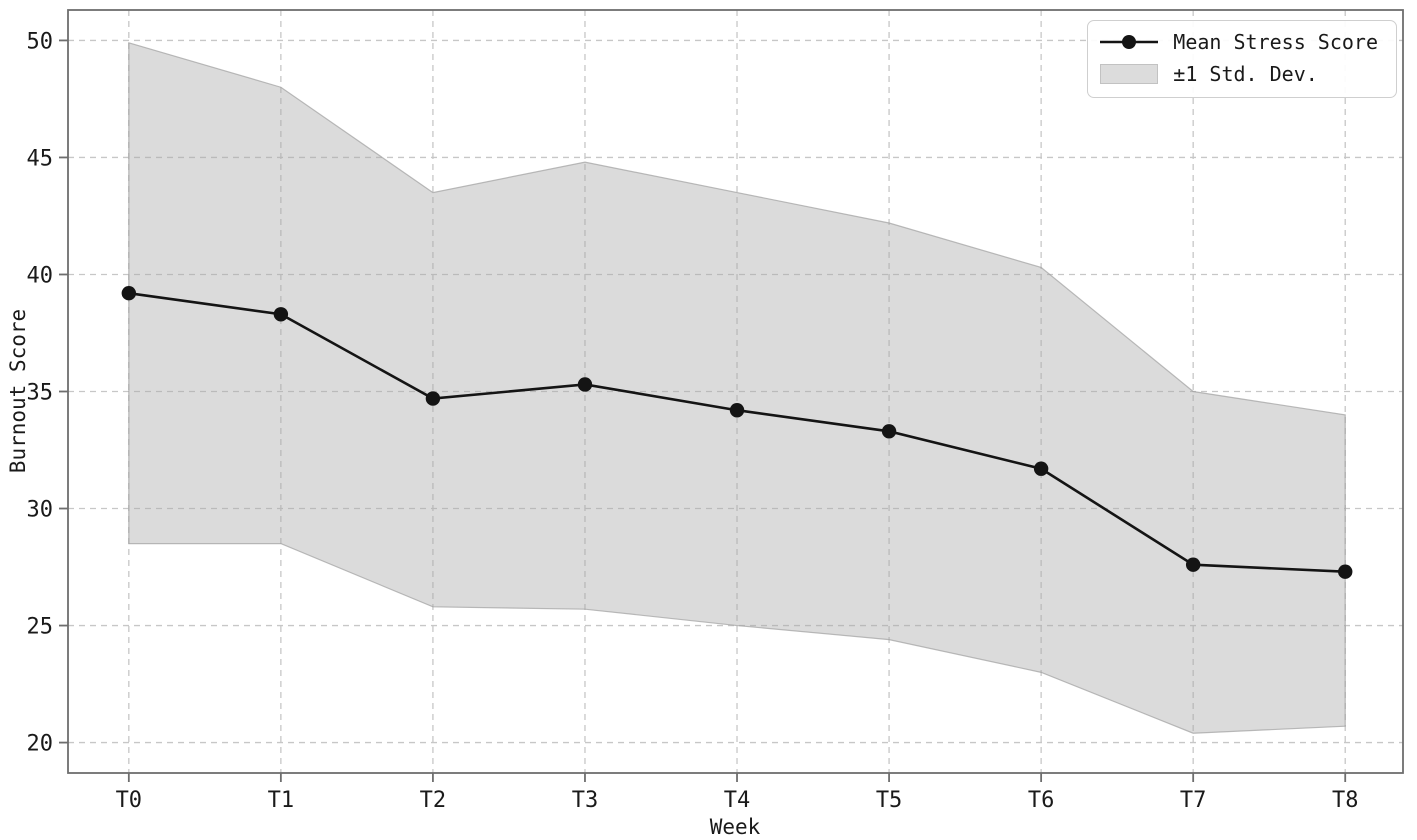 The width and height of the screenshot is (1417, 840). Describe the element at coordinates (1345, 800) in the screenshot. I see `x-tick-label: T8` at that location.